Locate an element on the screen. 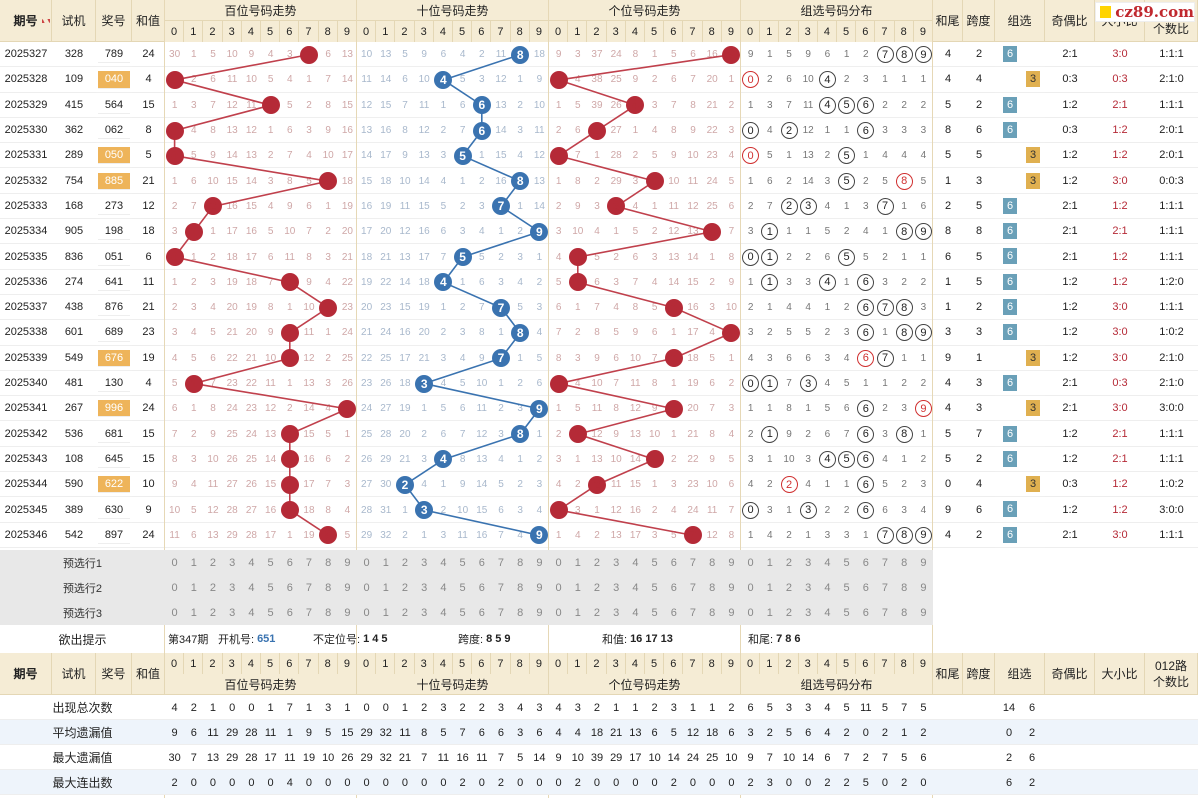 The height and width of the screenshot is (798, 1198). site-logo: cz89.com is located at coordinates (1145, 12).